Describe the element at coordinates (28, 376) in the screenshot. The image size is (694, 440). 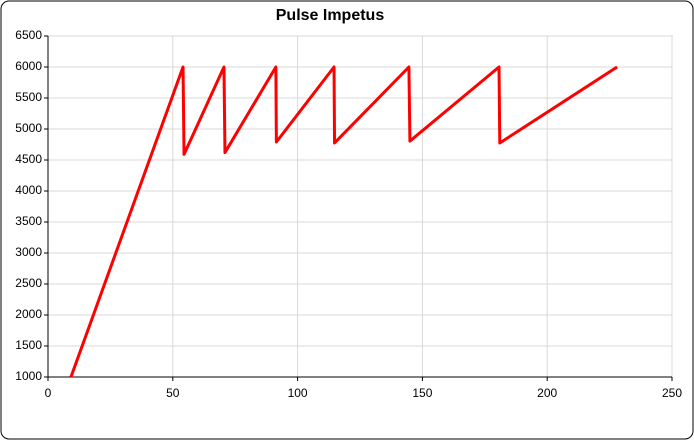
I see `y-tick-label: 1000` at that location.